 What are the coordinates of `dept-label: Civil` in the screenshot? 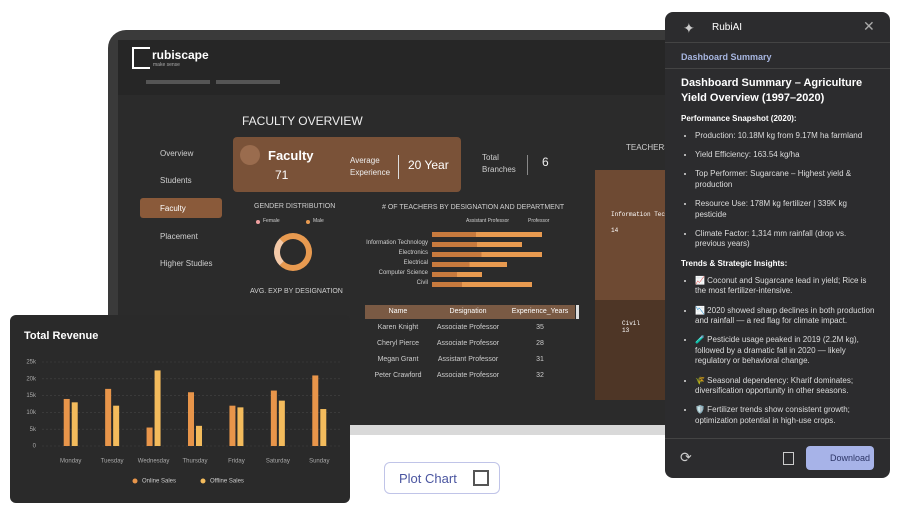 It's located at (422, 283).